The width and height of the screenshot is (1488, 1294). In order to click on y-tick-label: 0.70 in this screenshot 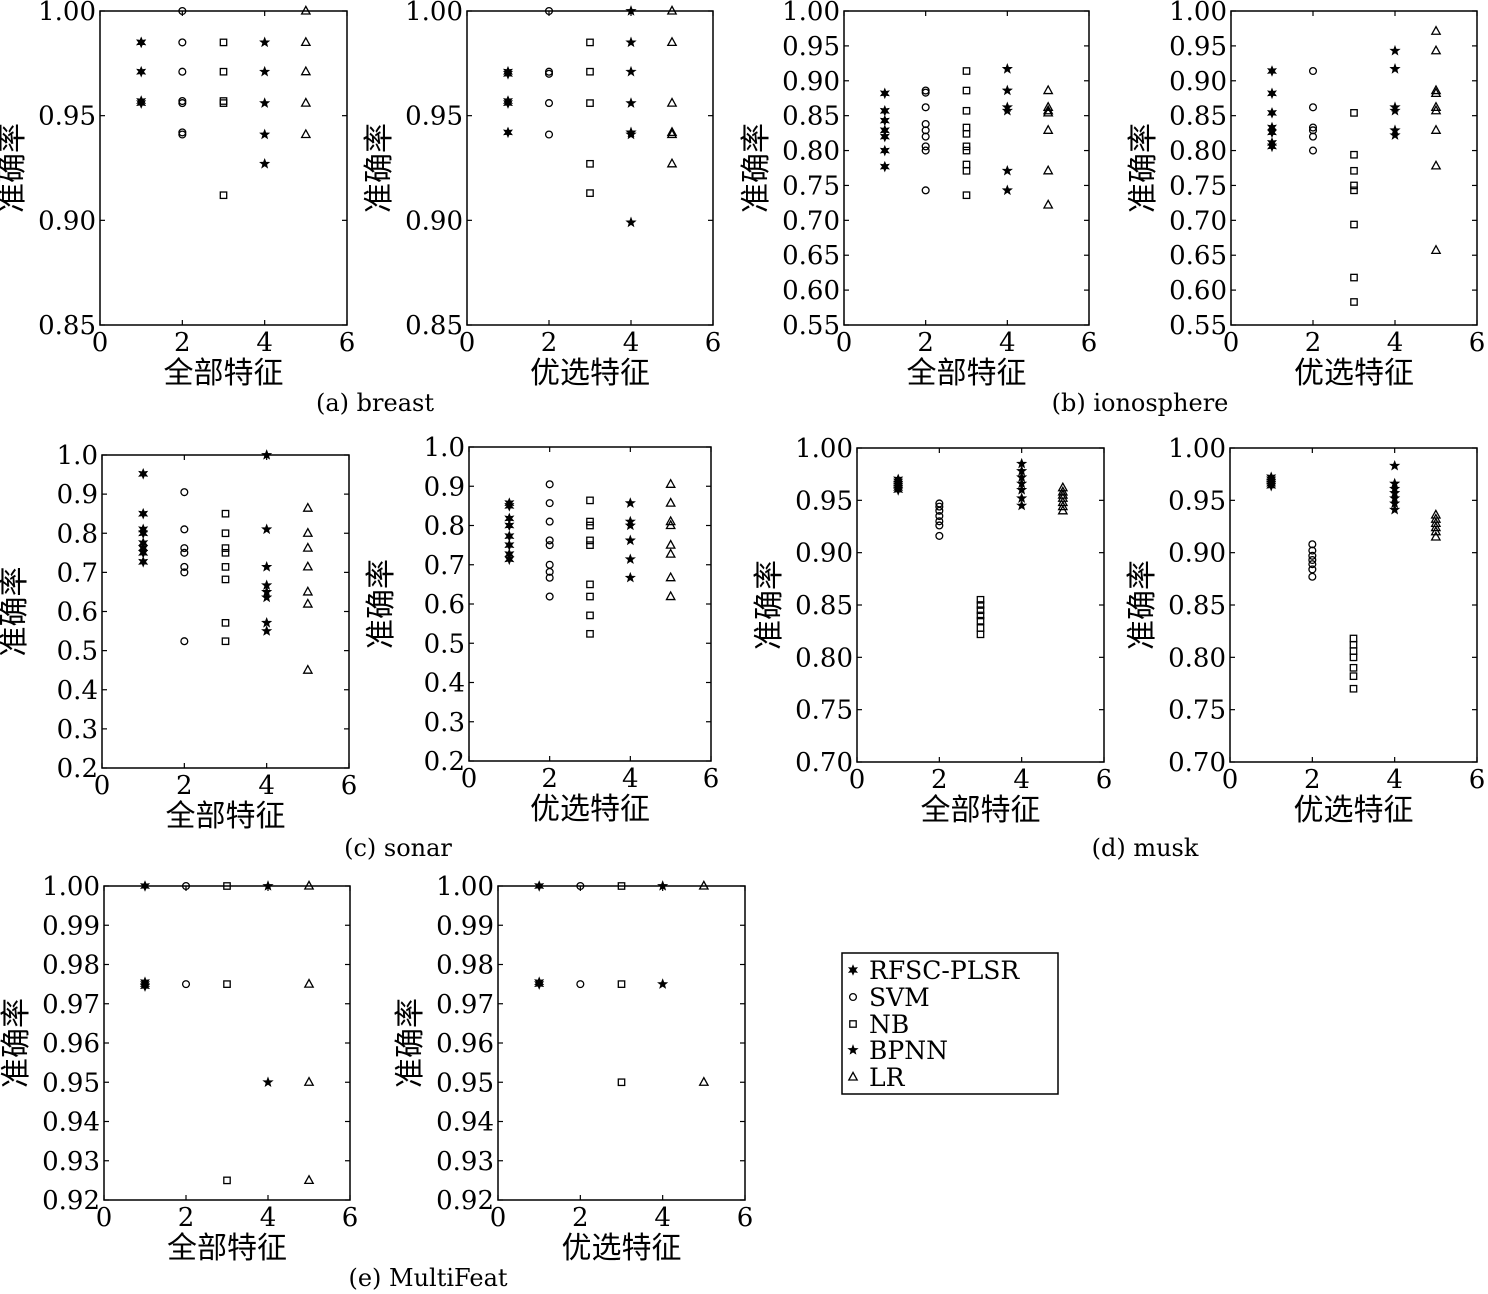, I will do `click(1198, 221)`.